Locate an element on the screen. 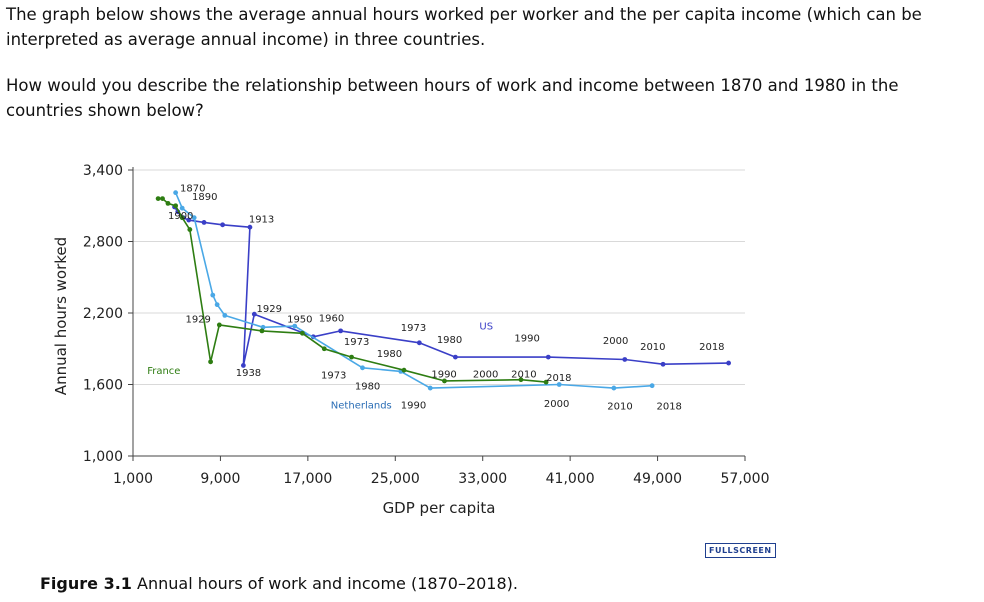 The image size is (984, 602). fullscreen-button: FULLSCREEN is located at coordinates (740, 550).